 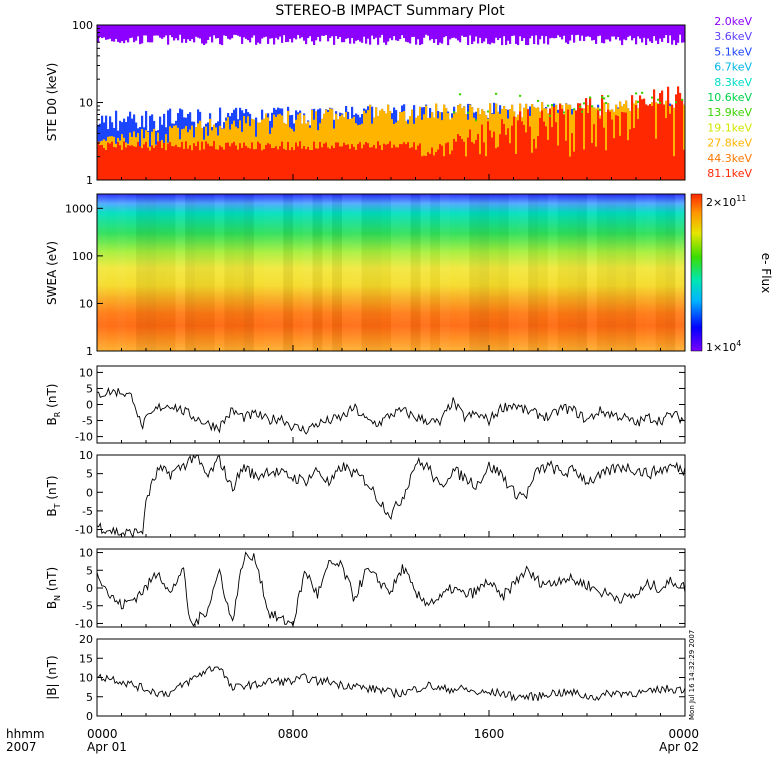 What do you see at coordinates (696, 272) in the screenshot?
I see `colorbar` at bounding box center [696, 272].